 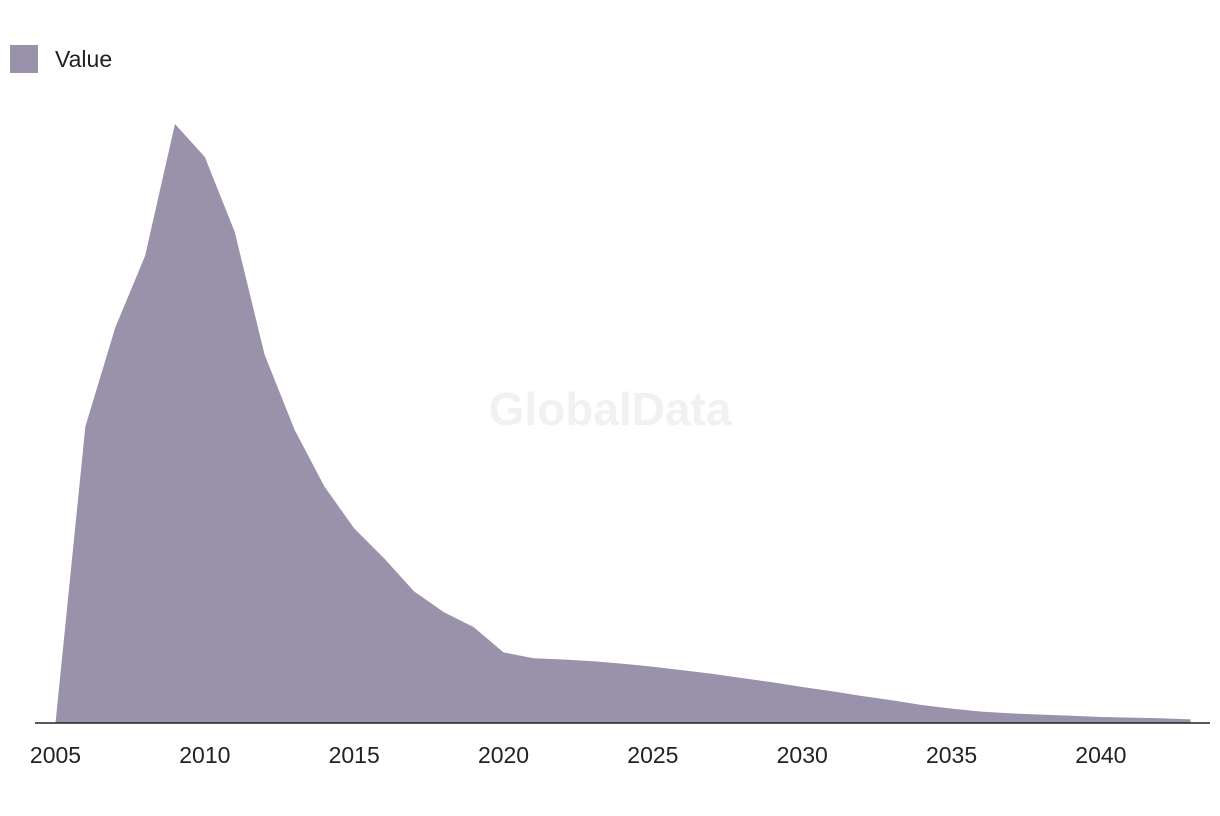 What do you see at coordinates (610, 409) in the screenshot?
I see `watermark-text: GlobalData` at bounding box center [610, 409].